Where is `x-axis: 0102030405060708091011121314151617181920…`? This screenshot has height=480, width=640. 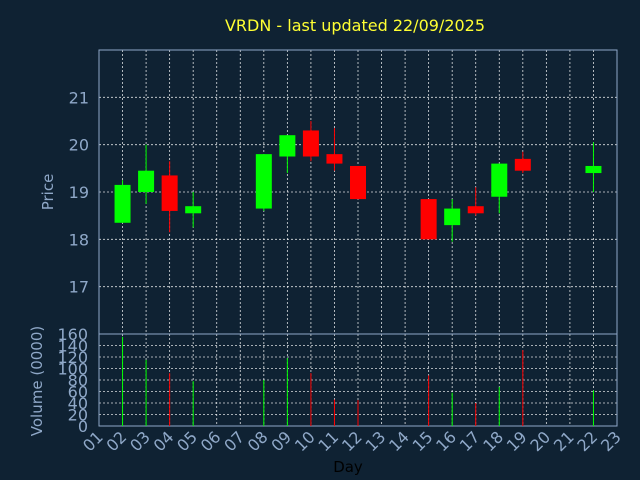 x-axis: 0102030405060708091011121314151617181920… is located at coordinates (352, 441).